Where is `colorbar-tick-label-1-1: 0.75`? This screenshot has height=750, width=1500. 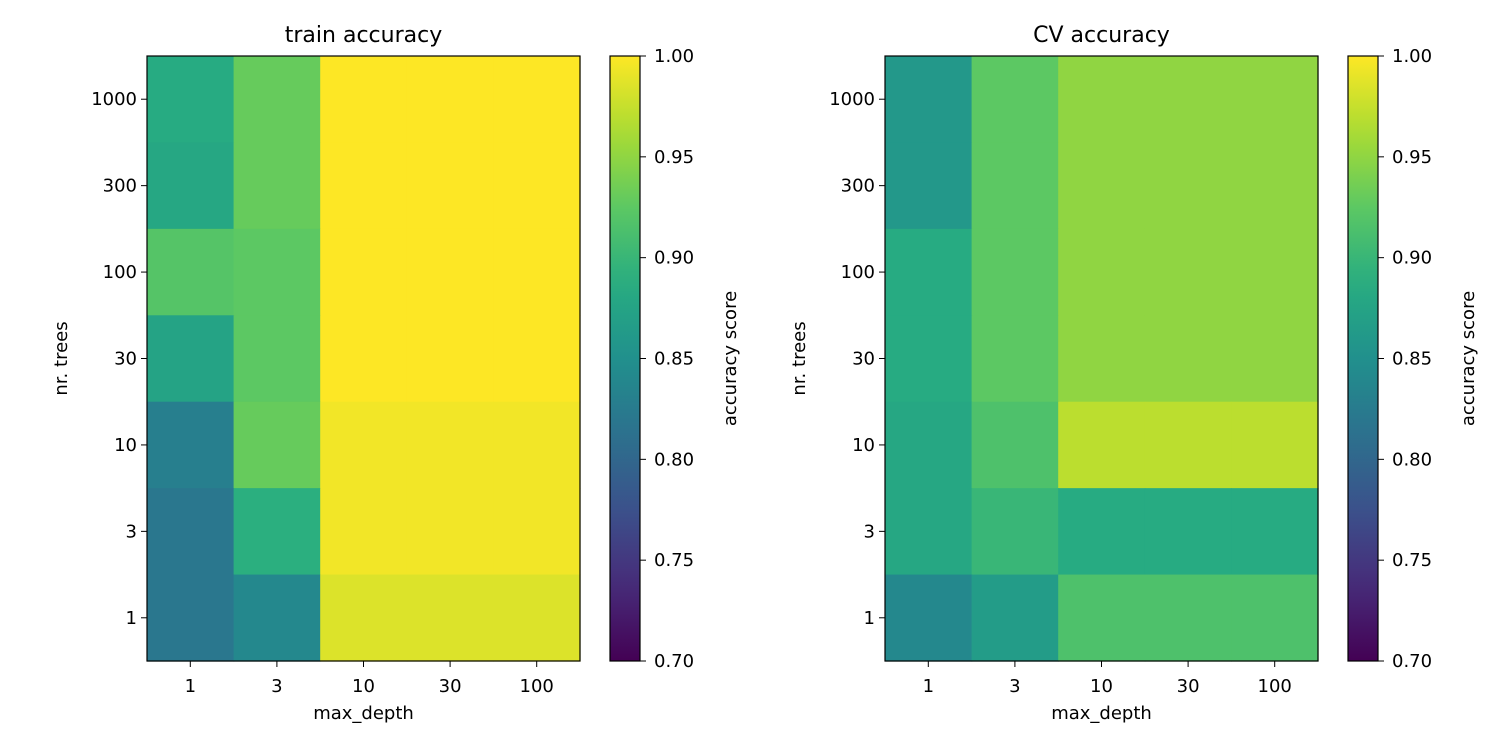
colorbar-tick-label-1-1: 0.75 is located at coordinates (1412, 560).